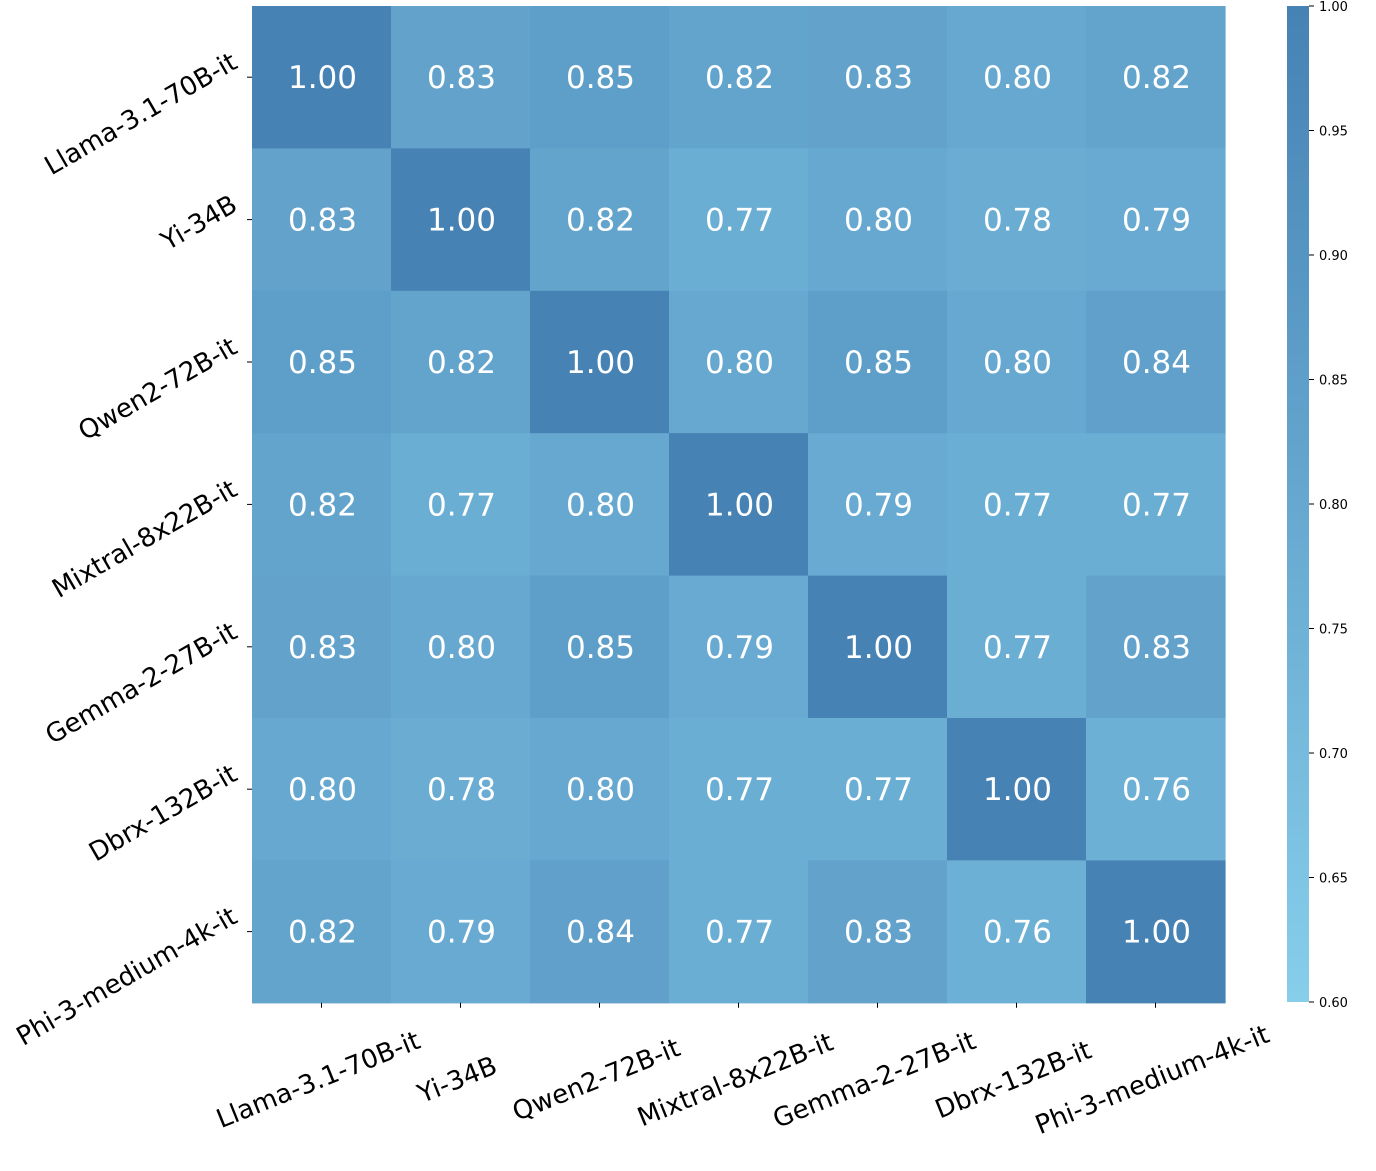 The image size is (1376, 1171). I want to click on y-tick-label: Llama-3.1-70B-it, so click(141, 114).